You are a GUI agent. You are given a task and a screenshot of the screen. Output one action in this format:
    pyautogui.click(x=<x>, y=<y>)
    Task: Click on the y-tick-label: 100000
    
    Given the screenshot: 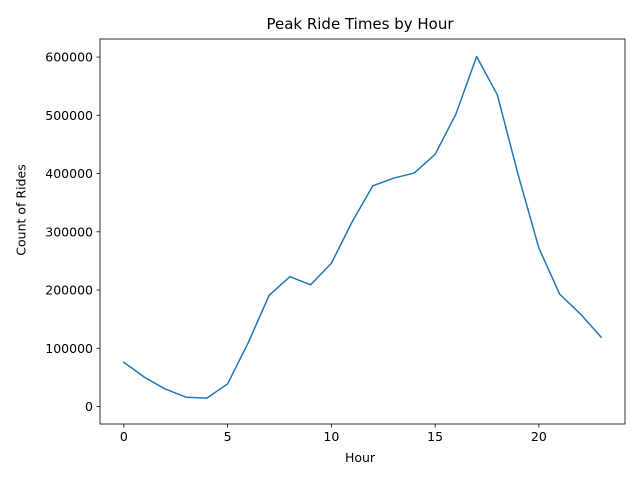 What is the action you would take?
    pyautogui.click(x=69, y=348)
    